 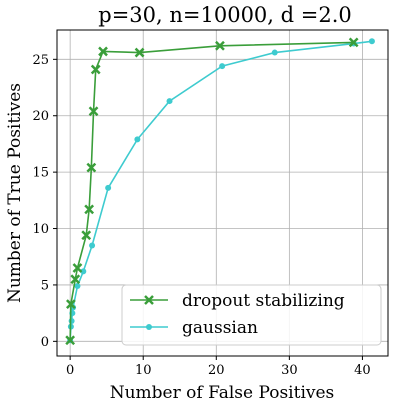 I want to click on legend: dropout stabilizing gaussian, so click(x=251, y=315).